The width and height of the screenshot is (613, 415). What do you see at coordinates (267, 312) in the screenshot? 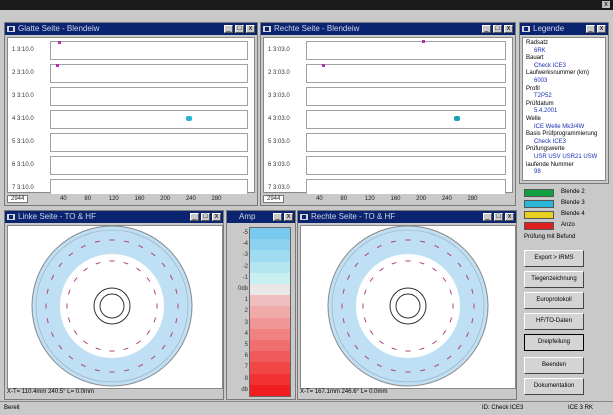
I see `scale-cell: 2` at bounding box center [267, 312].